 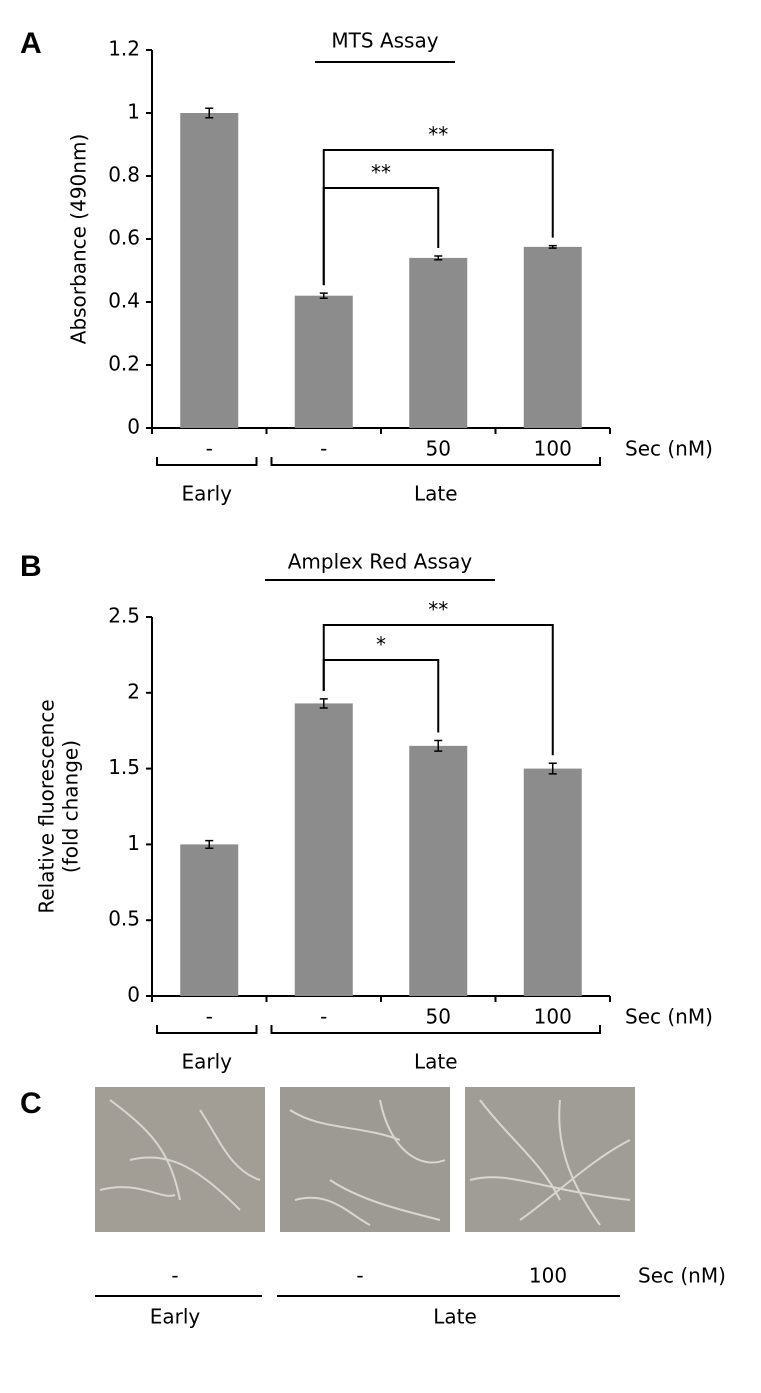 I want to click on y-tick-label: 1.5, so click(x=124, y=767).